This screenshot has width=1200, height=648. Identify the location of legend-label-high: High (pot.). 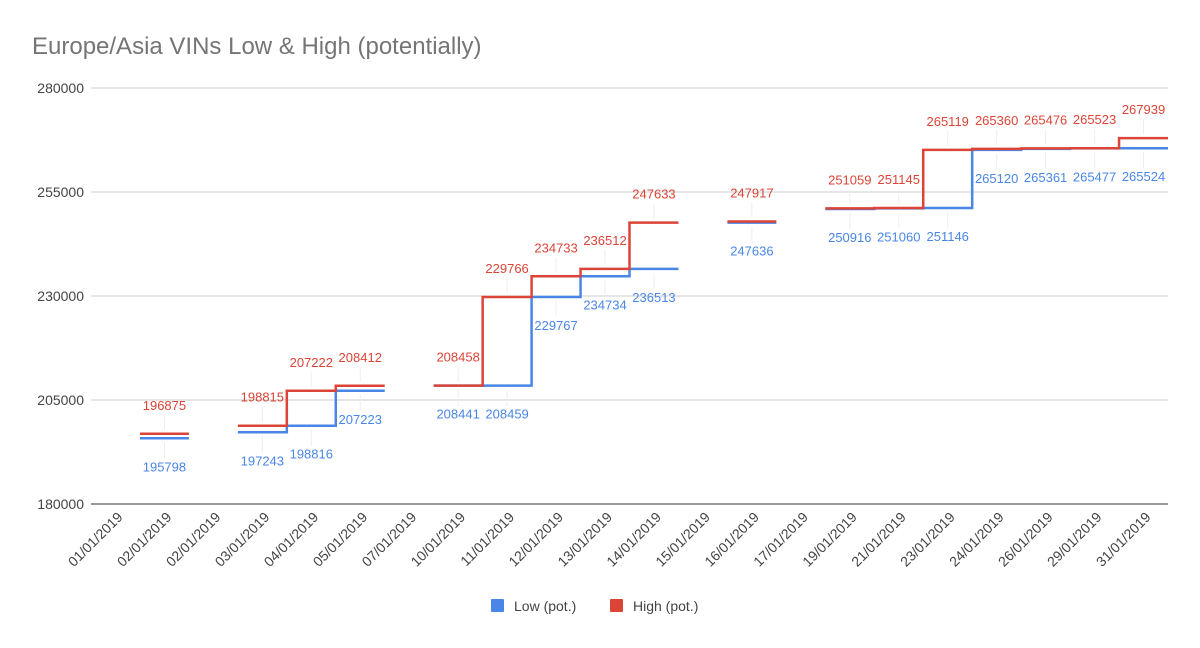
(665, 606).